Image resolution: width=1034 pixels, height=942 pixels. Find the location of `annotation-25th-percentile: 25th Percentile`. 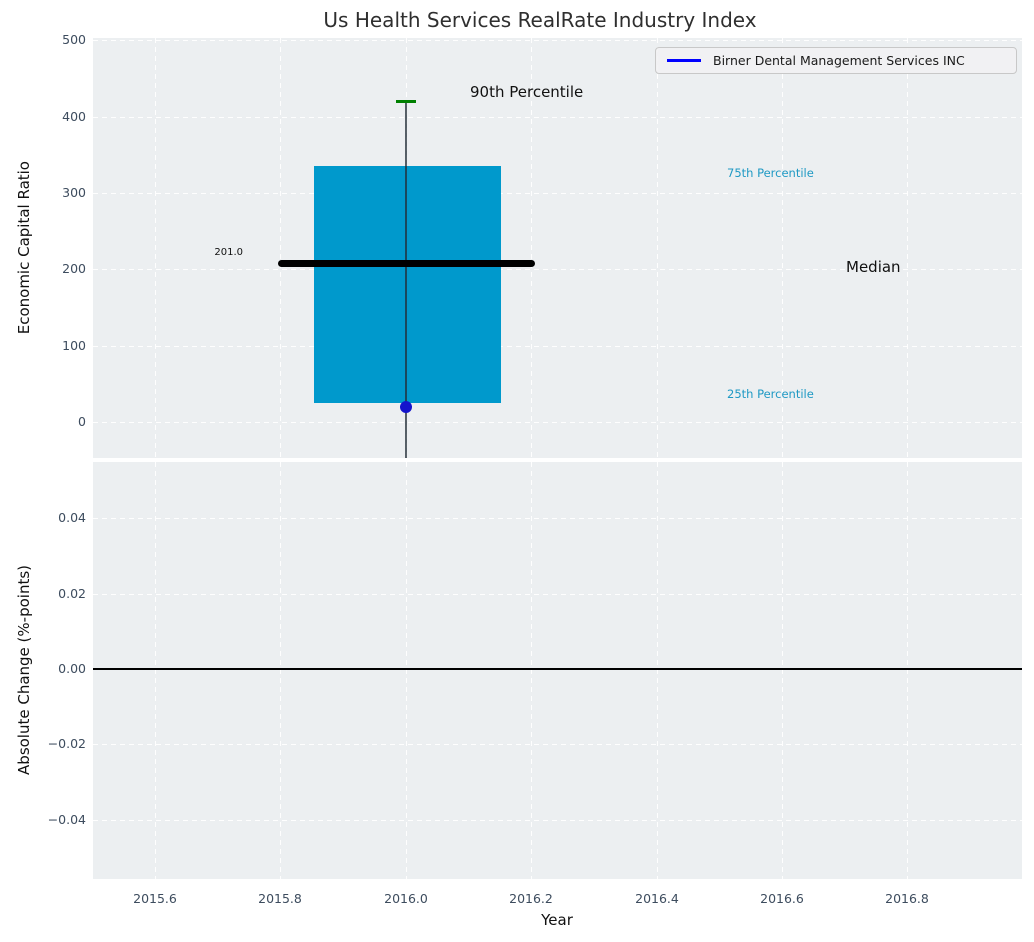

annotation-25th-percentile: 25th Percentile is located at coordinates (770, 394).